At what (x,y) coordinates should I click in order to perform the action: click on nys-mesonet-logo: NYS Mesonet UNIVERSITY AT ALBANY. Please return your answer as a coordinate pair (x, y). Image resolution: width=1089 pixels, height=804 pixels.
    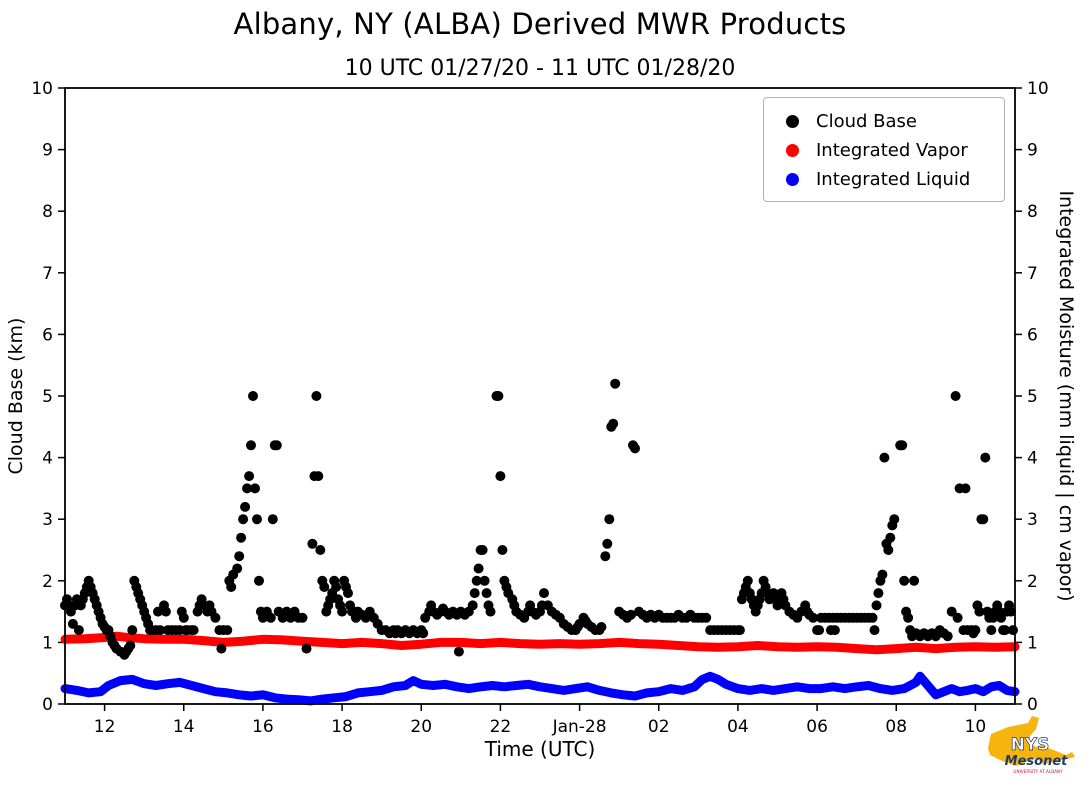
    Looking at the image, I should click on (1031, 745).